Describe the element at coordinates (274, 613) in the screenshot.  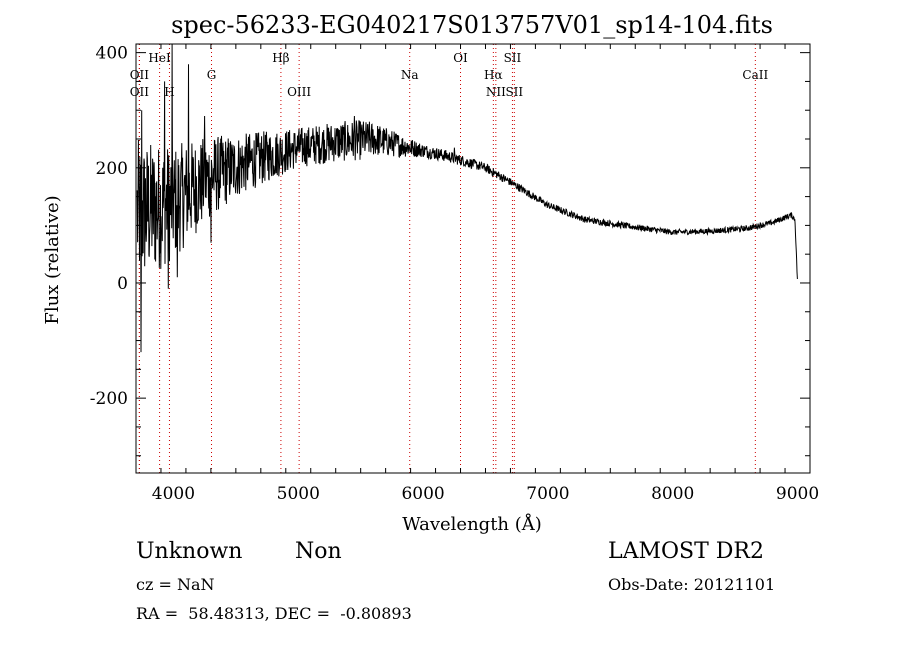
I see `ra-dec-coordinates: RA = 58.48313, DEC = -0.80893` at that location.